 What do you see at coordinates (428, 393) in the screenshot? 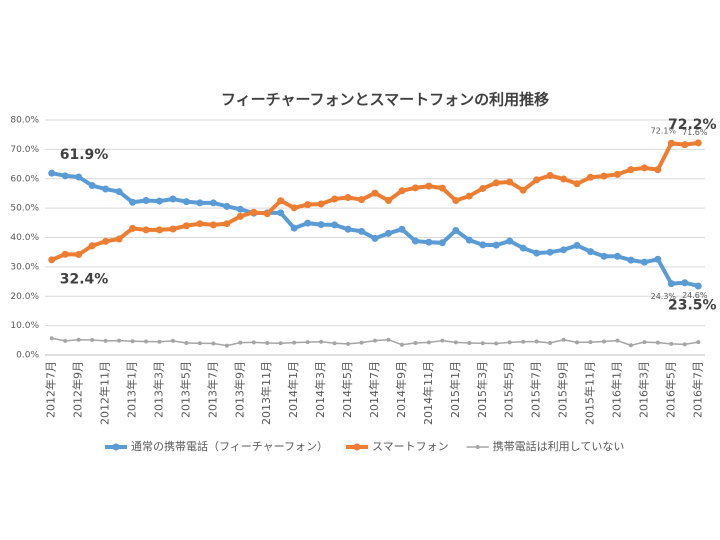
I see `x-tick-label: 2014年11月` at bounding box center [428, 393].